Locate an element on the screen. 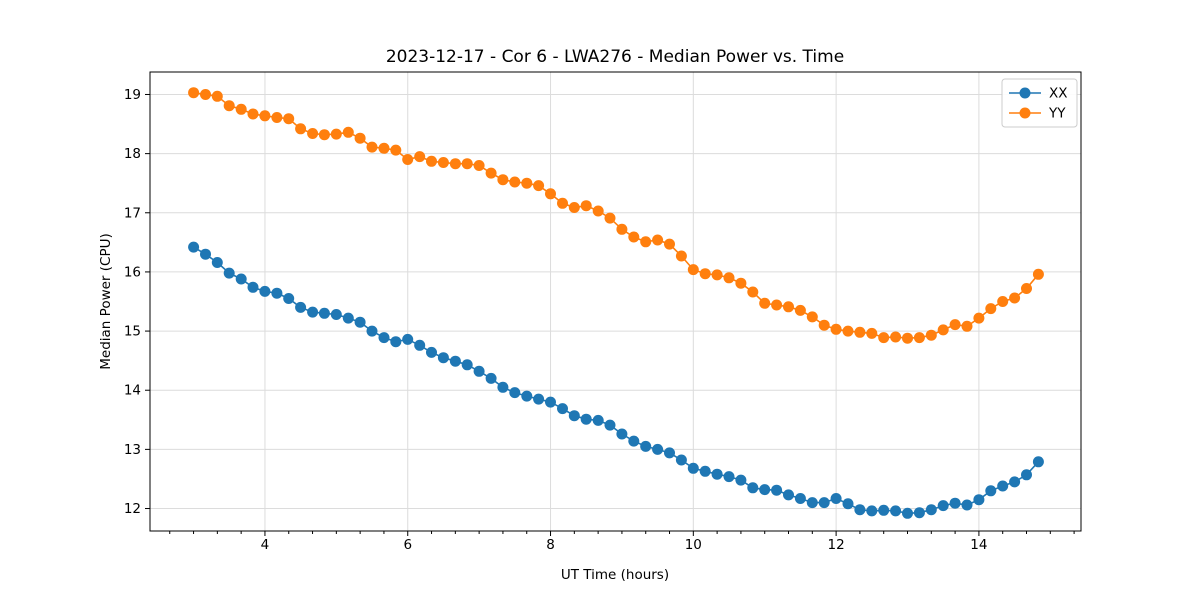 The width and height of the screenshot is (1200, 600). legend-entry-yy: YY is located at coordinates (1037, 114).